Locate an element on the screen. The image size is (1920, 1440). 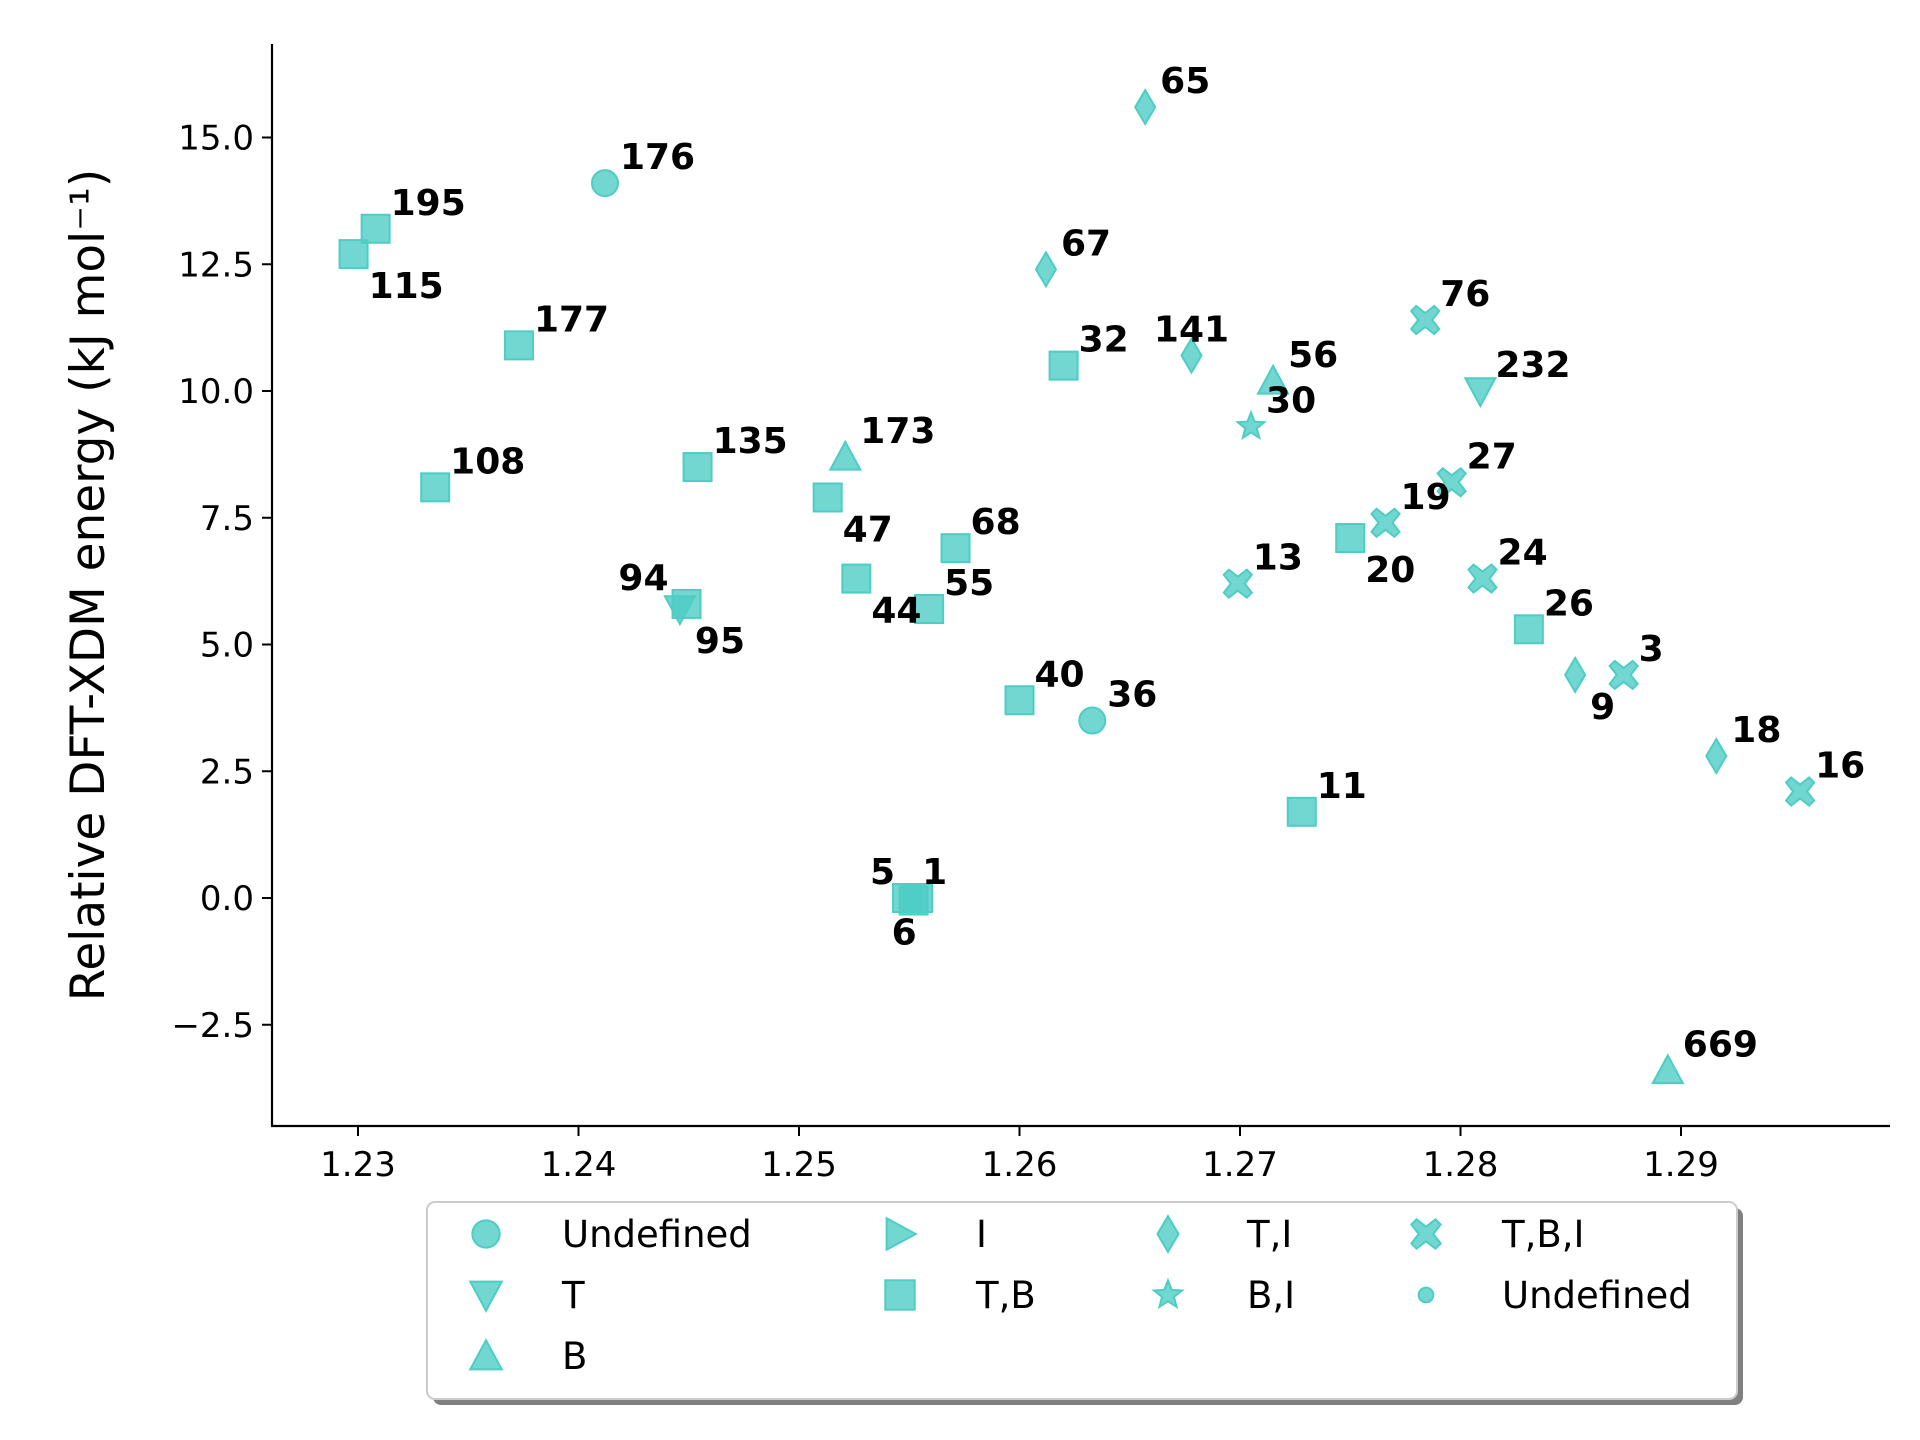
point-label-30: 30 is located at coordinates (1291, 400).